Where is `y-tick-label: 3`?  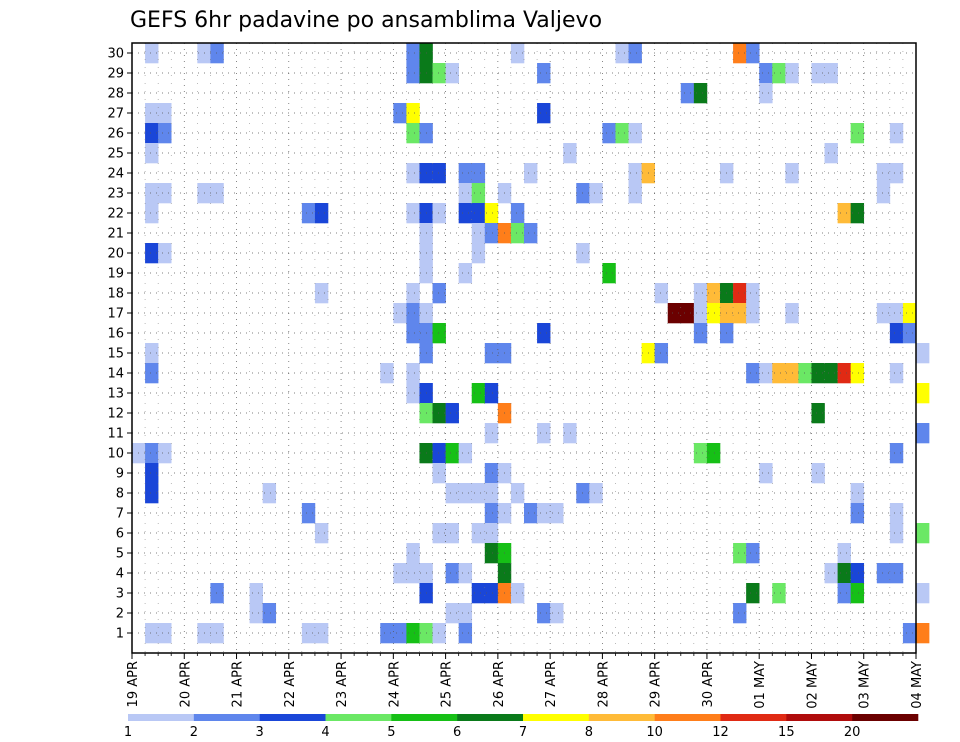 y-tick-label: 3 is located at coordinates (120, 594).